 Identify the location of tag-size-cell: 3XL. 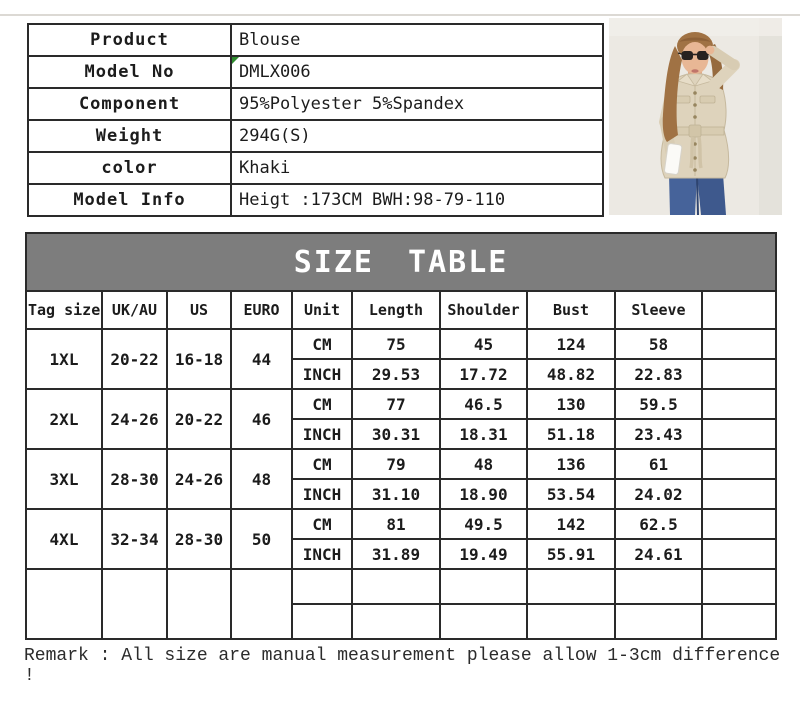
(64, 479).